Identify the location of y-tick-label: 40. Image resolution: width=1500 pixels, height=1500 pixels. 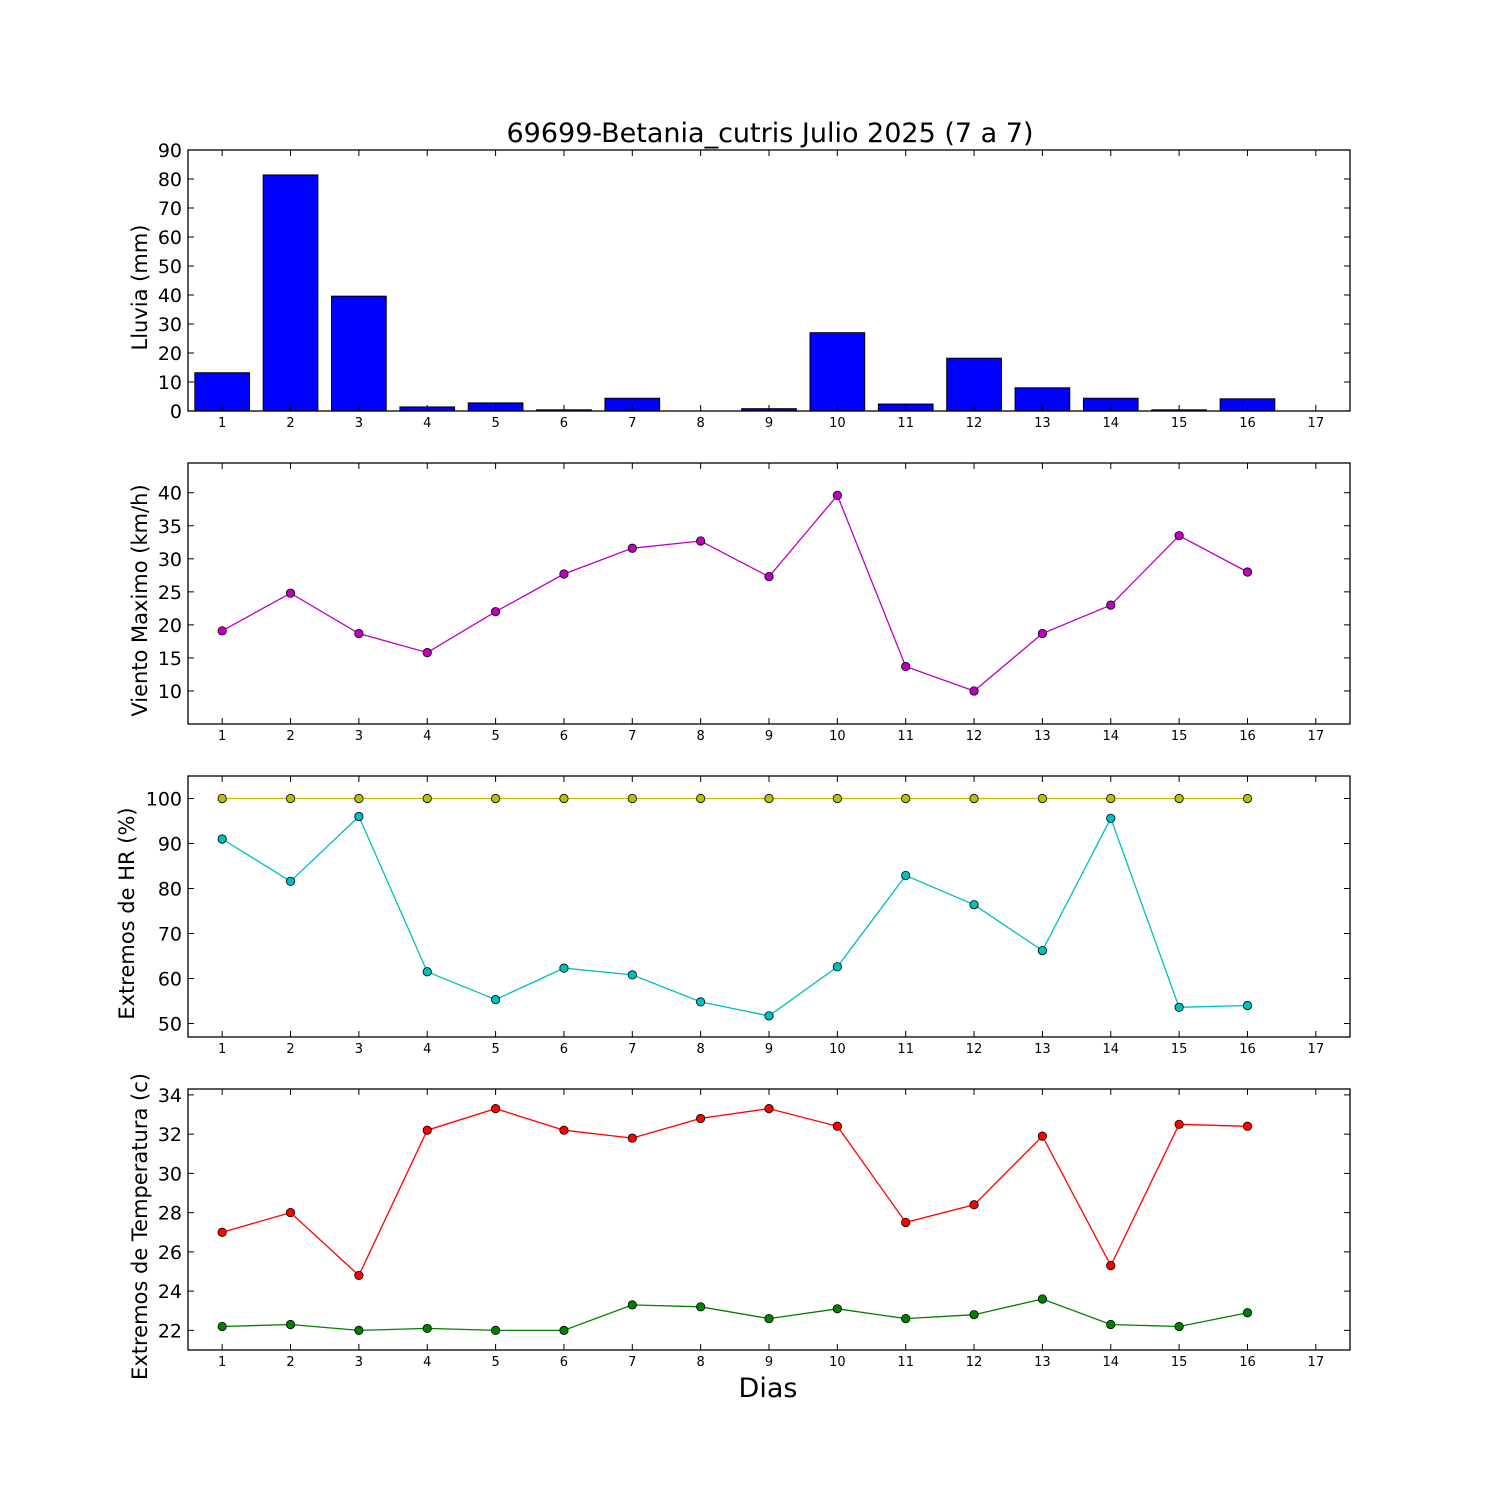
(170, 296).